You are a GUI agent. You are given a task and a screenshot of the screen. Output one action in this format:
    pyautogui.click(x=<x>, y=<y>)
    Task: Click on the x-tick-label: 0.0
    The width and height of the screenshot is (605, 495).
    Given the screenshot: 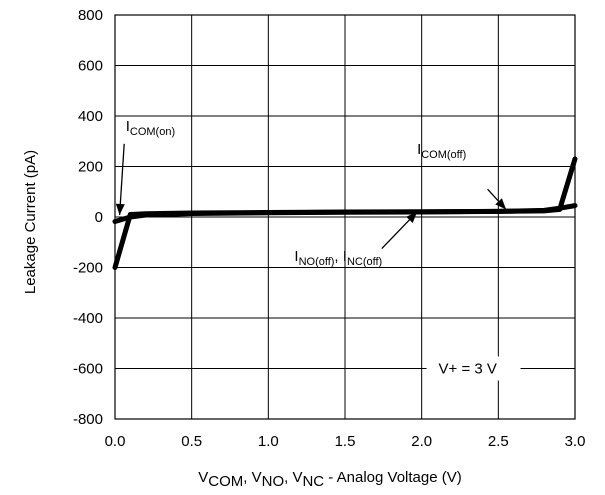 What is the action you would take?
    pyautogui.click(x=115, y=441)
    